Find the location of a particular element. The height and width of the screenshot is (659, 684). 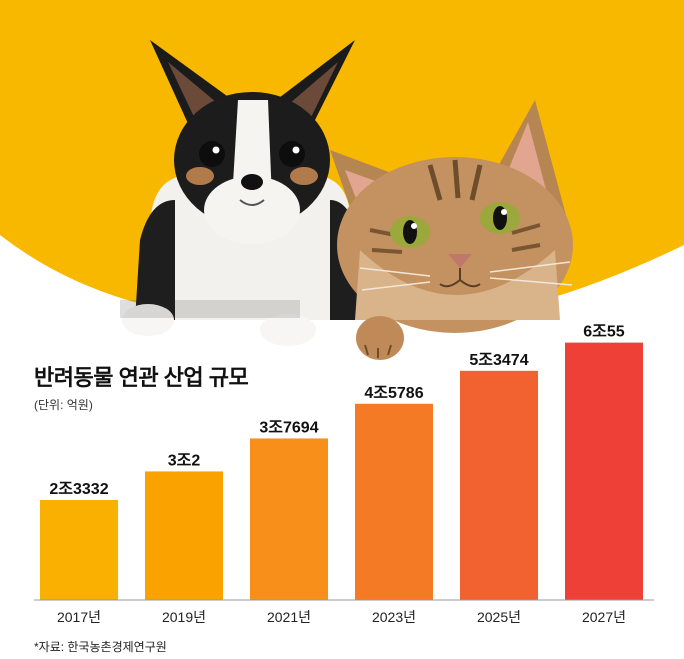

bar-value-label: 3조2 is located at coordinates (184, 460).